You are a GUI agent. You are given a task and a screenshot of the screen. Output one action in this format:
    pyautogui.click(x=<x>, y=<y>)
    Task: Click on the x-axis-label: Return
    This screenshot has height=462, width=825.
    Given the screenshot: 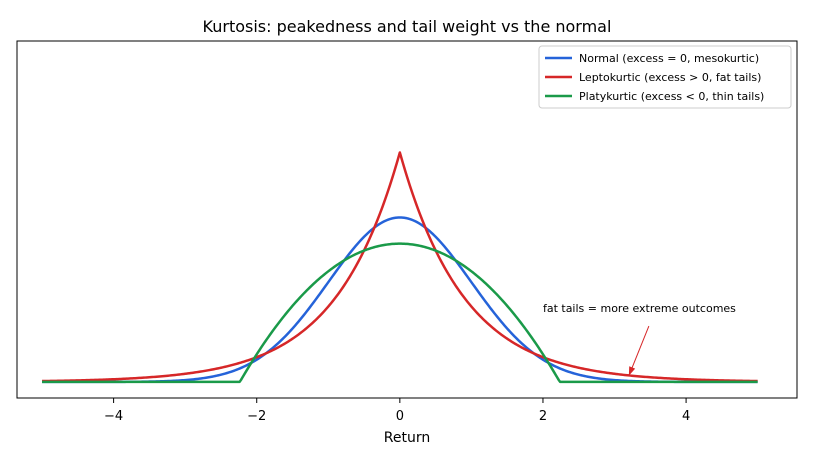 What is the action you would take?
    pyautogui.click(x=407, y=438)
    